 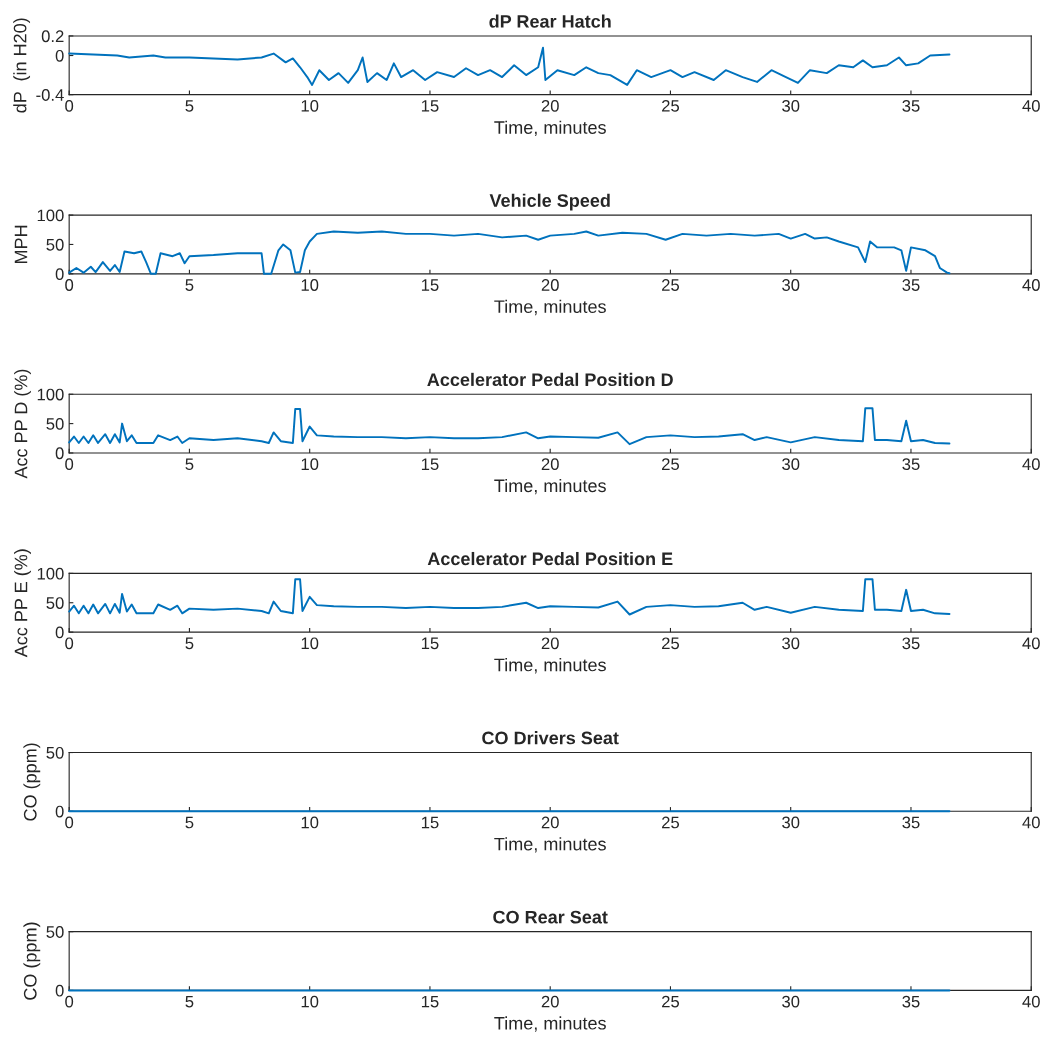 I want to click on chart-title: dP Rear Hatch, so click(x=550, y=21).